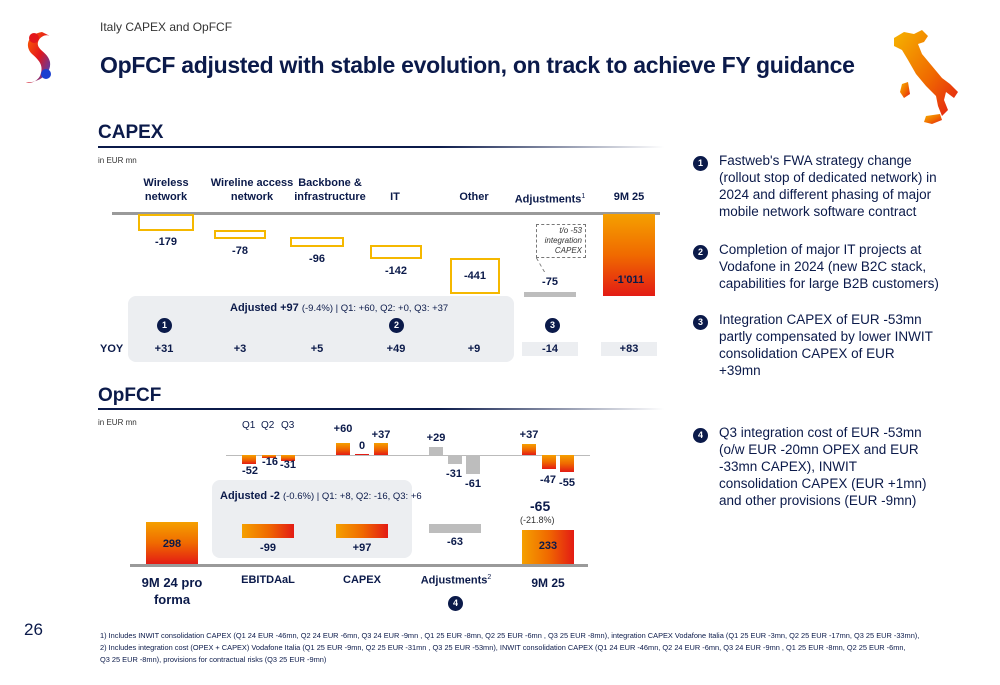  Describe the element at coordinates (455, 459) in the screenshot. I see `opfcf-adjustments-q2-bar` at that location.